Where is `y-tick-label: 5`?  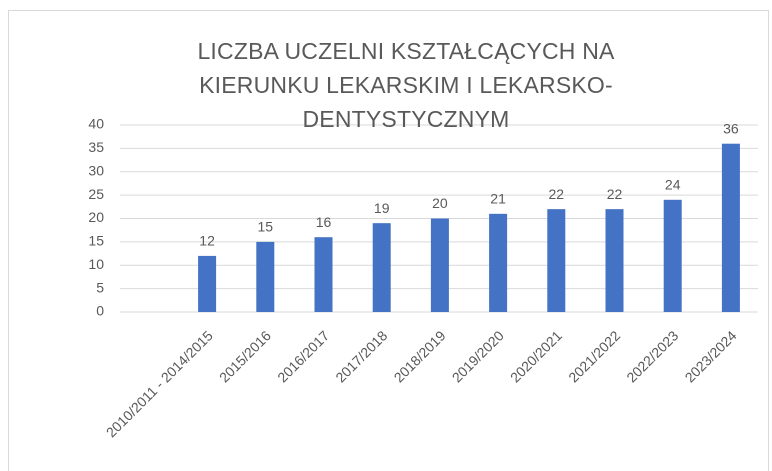 y-tick-label: 5 is located at coordinates (100, 287).